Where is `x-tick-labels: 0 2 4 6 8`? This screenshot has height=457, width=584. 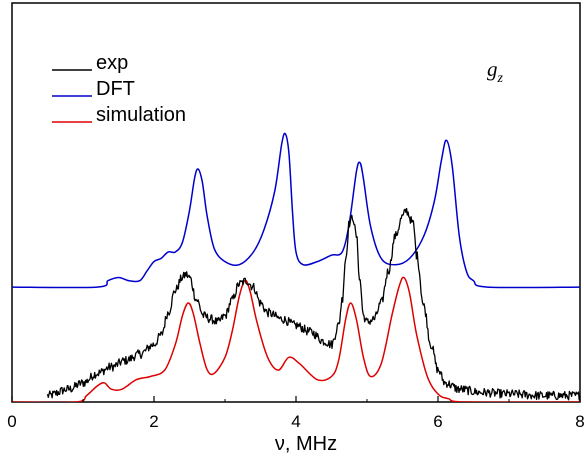
x-tick-labels: 0 2 4 6 8 is located at coordinates (295, 421).